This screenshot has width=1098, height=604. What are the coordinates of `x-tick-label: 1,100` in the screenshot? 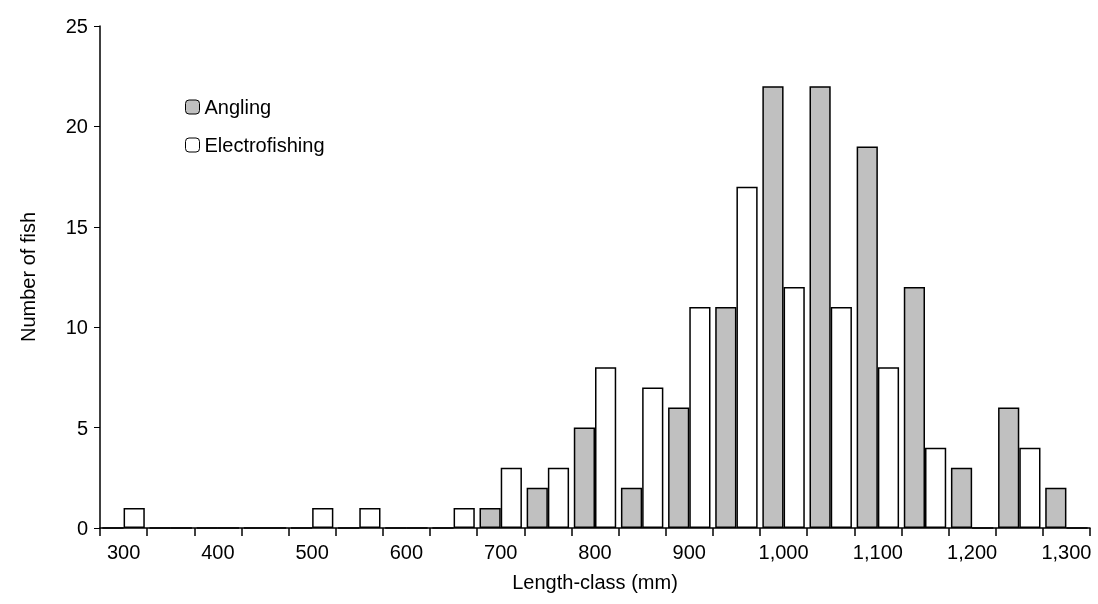 It's located at (877, 552).